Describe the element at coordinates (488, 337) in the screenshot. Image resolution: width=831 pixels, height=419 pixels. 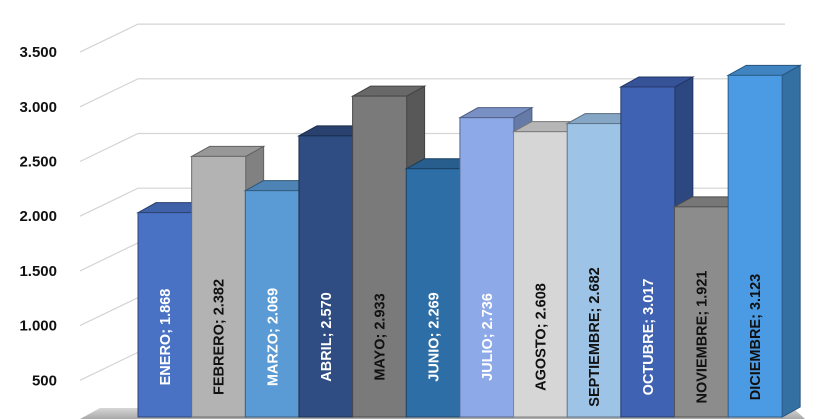
I see `data-label: JULIO; 2.736` at that location.